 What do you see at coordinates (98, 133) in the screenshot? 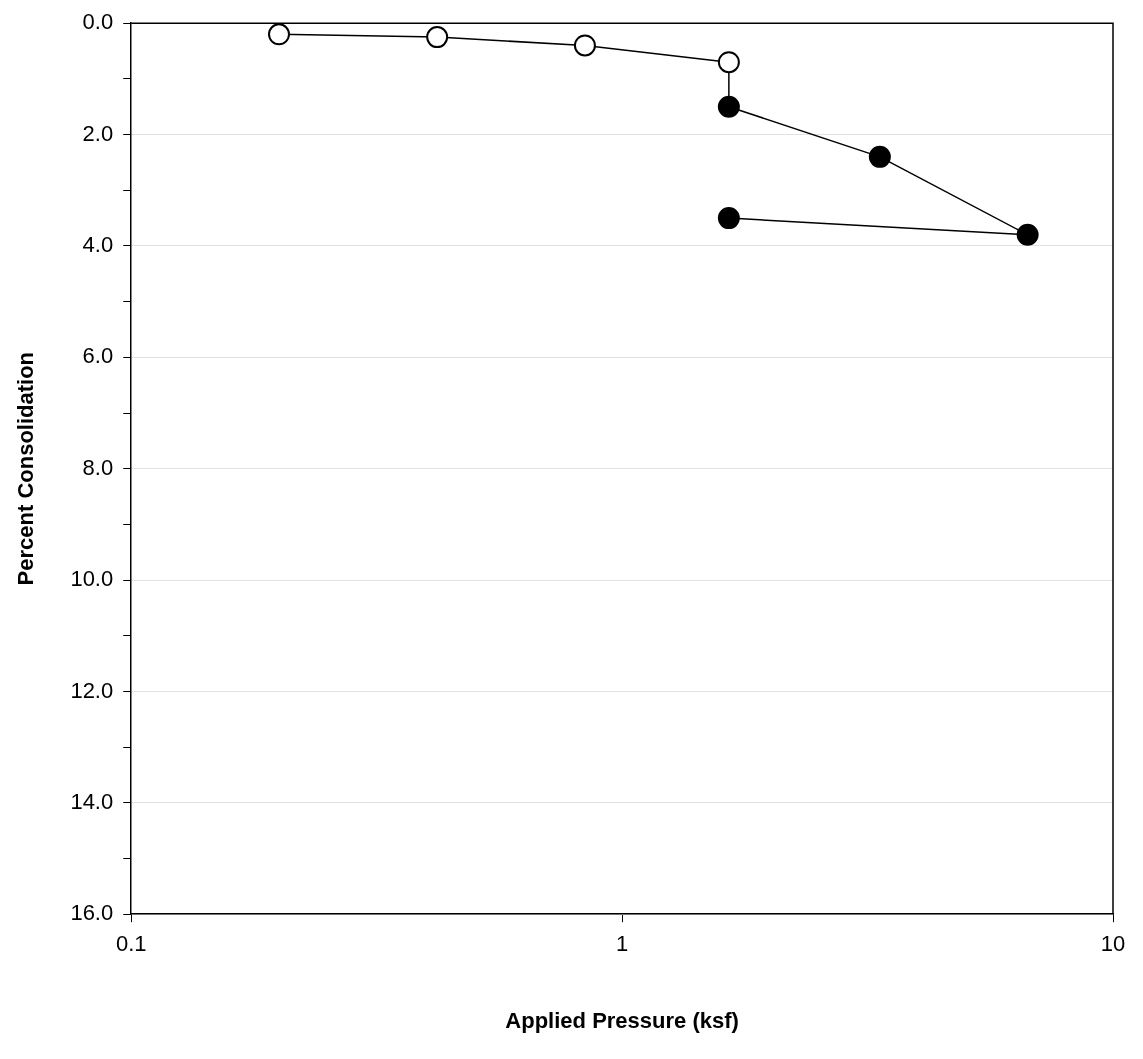
I see `y-tick-label: 2.0` at bounding box center [98, 133].